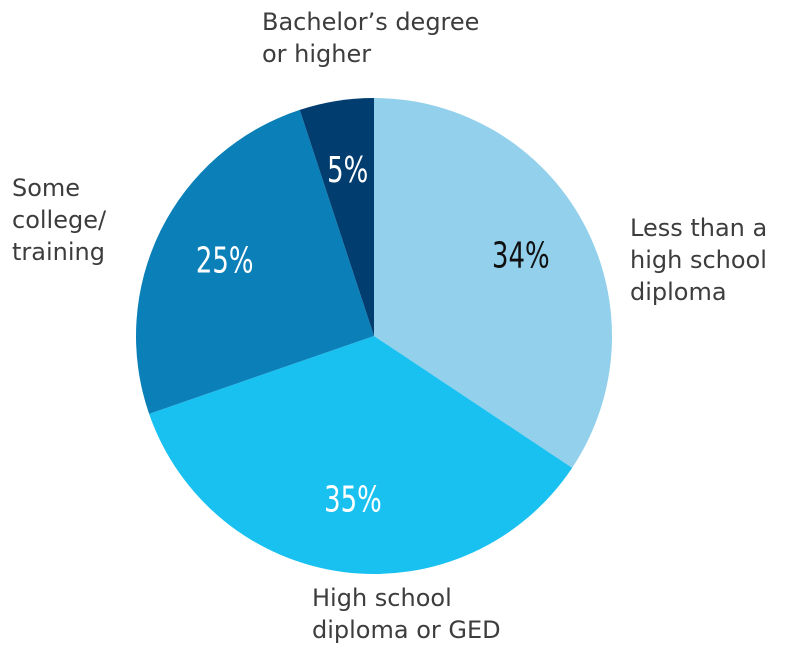  What do you see at coordinates (347, 170) in the screenshot?
I see `value-label: 5%` at bounding box center [347, 170].